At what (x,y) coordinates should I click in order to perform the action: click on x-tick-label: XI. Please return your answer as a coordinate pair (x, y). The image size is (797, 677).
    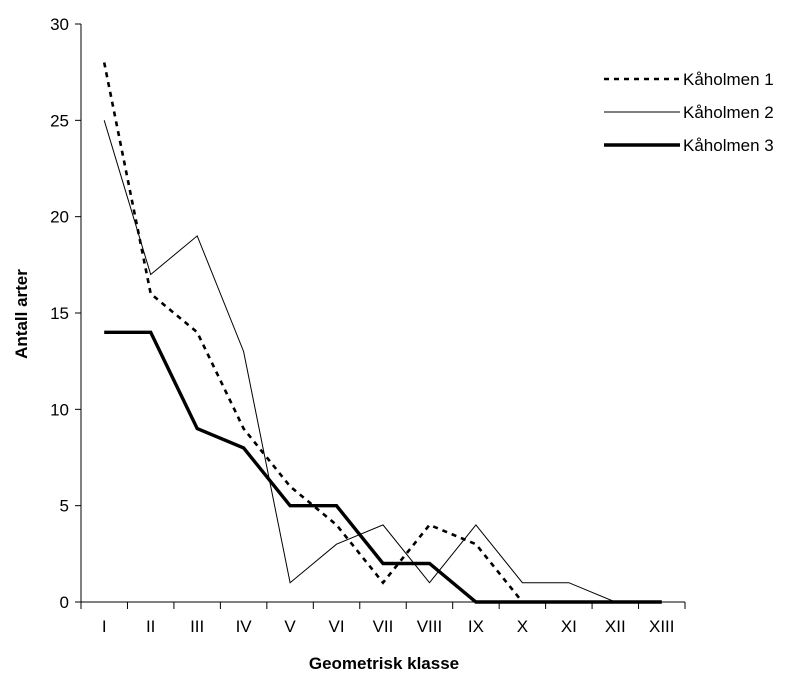
    Looking at the image, I should click on (569, 626).